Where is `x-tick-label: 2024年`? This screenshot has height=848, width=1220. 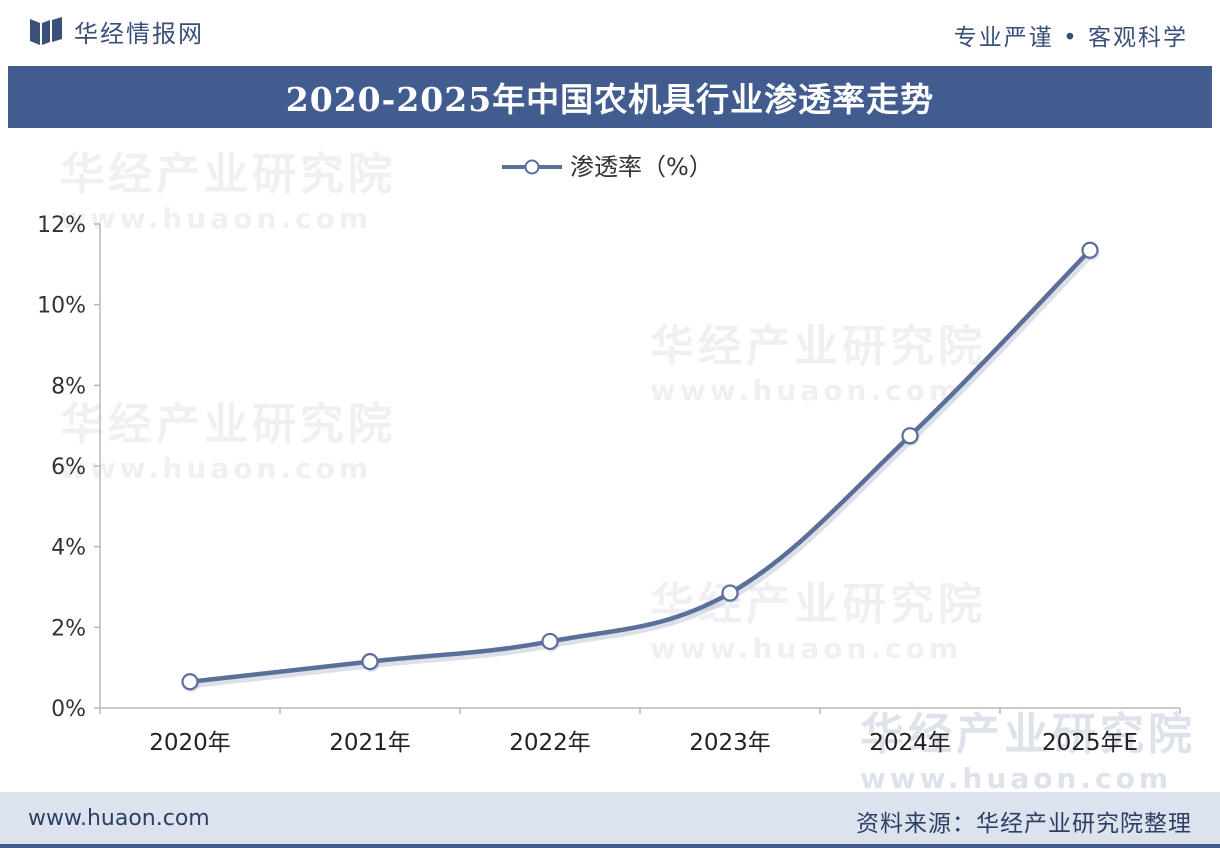 x-tick-label: 2024年 is located at coordinates (910, 743).